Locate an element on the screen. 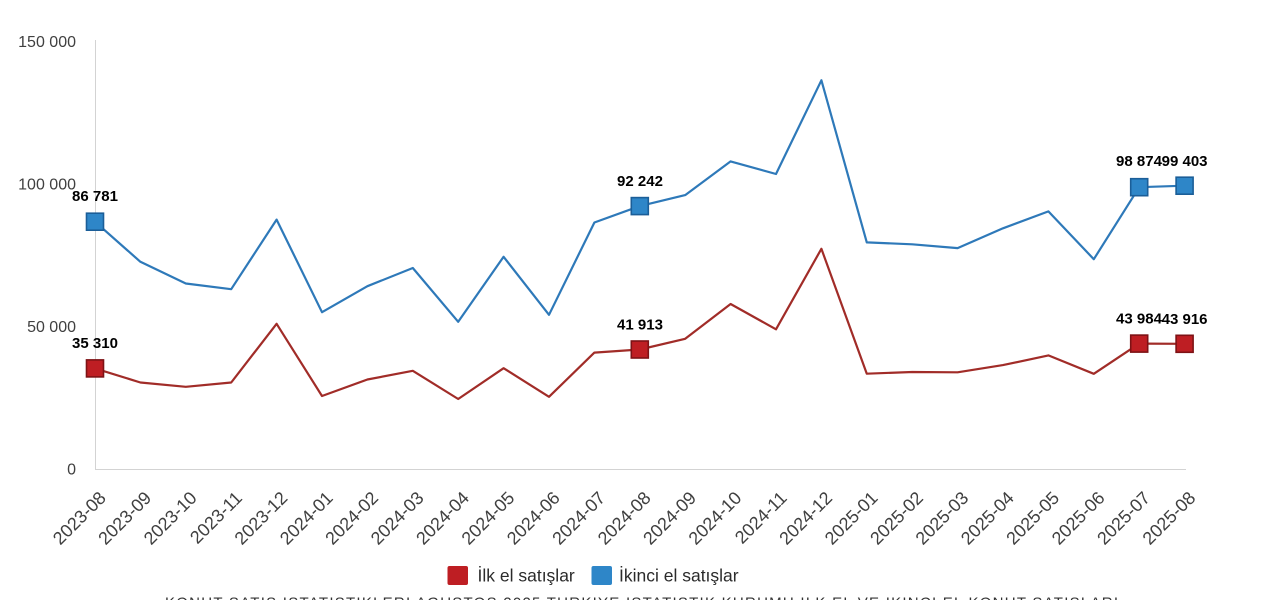 Image resolution: width=1280 pixels, height=600 pixels. svg-text: 150 000 is located at coordinates (47, 42).